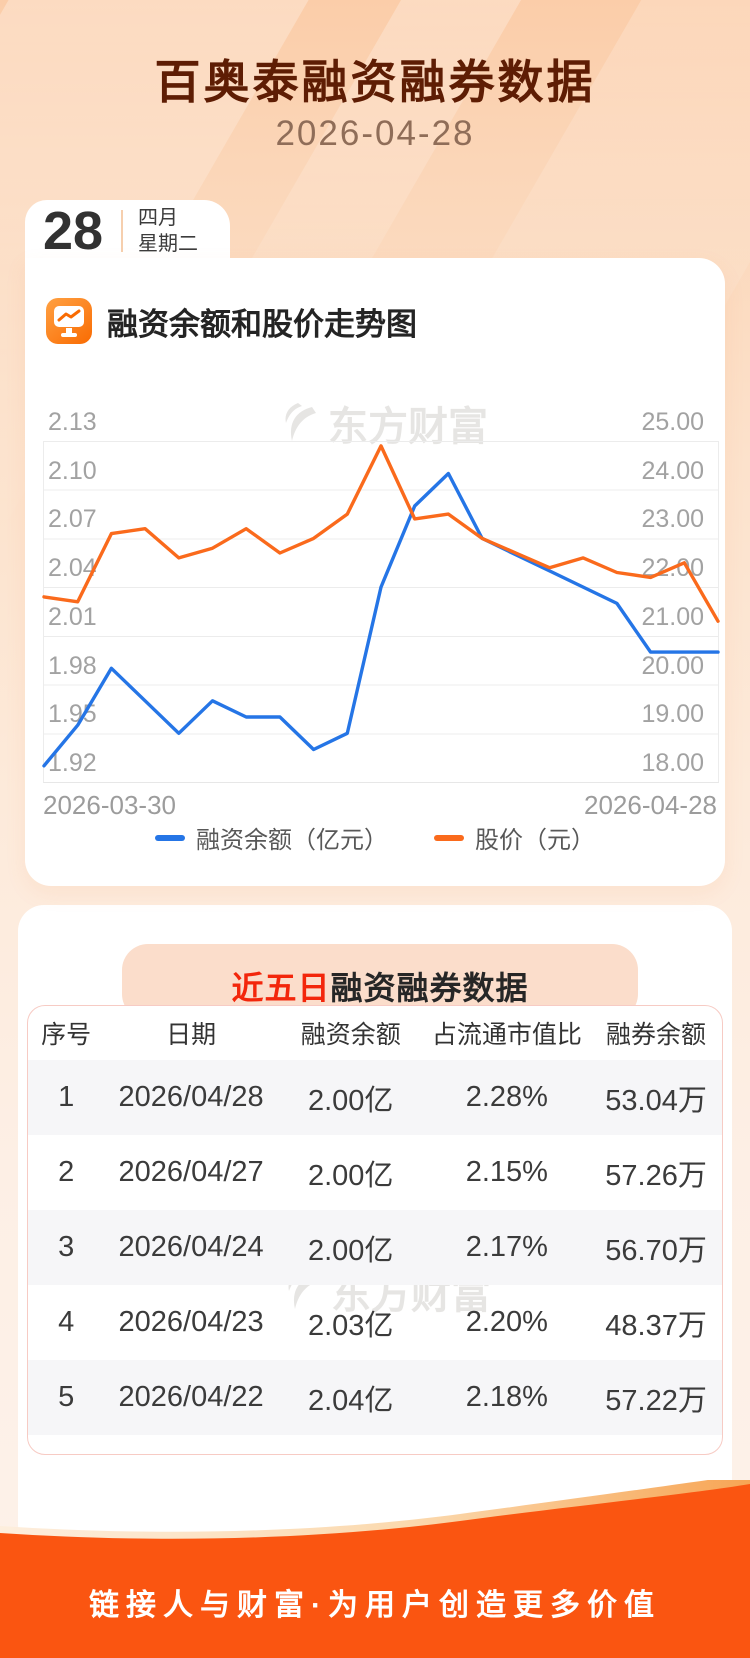 The image size is (750, 1658). What do you see at coordinates (72, 763) in the screenshot?
I see `left-axis-tick: 1.92` at bounding box center [72, 763].